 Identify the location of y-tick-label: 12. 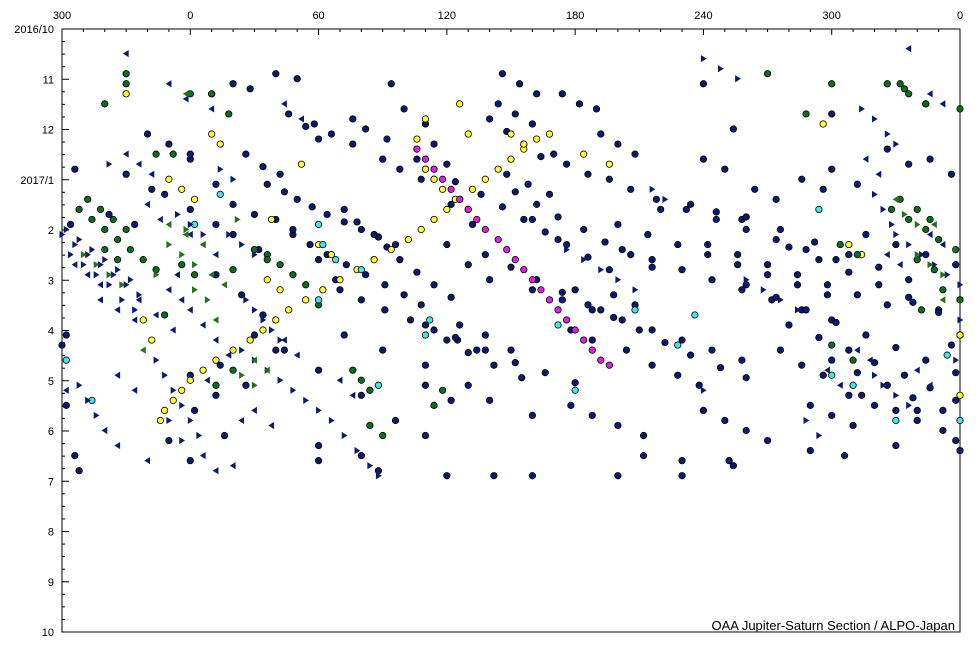
(48, 131).